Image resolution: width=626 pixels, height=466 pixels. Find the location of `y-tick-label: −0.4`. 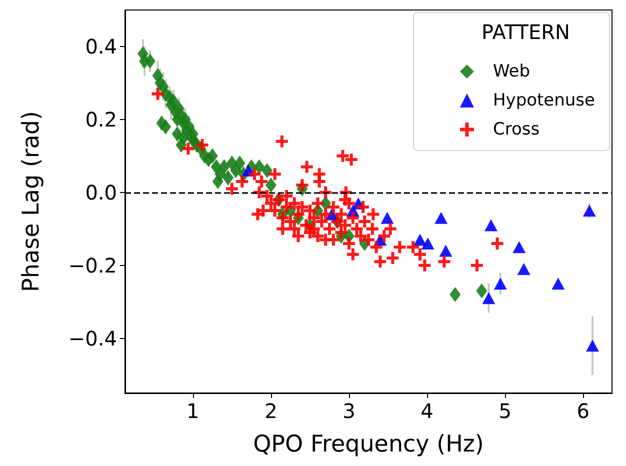

y-tick-label: −0.4 is located at coordinates (92, 338).